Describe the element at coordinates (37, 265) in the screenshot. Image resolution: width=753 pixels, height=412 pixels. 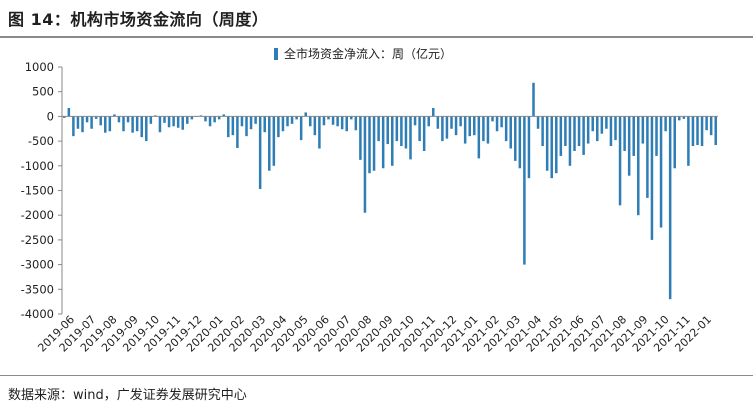
I see `y-tick-label: -3000` at that location.